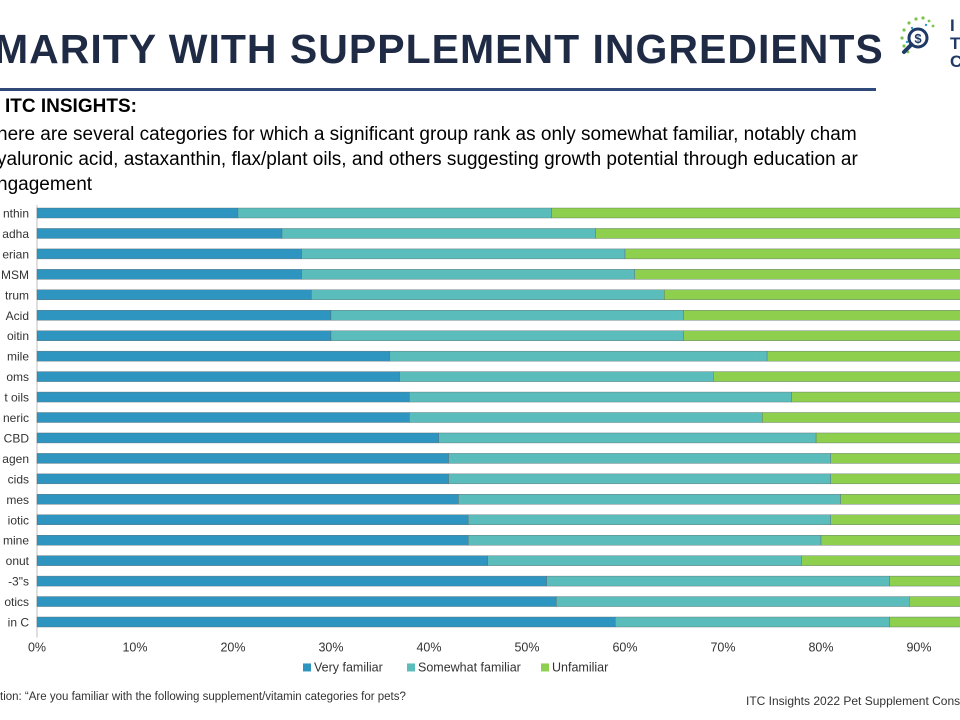  I want to click on x-tick-label: 20%, so click(232, 647).